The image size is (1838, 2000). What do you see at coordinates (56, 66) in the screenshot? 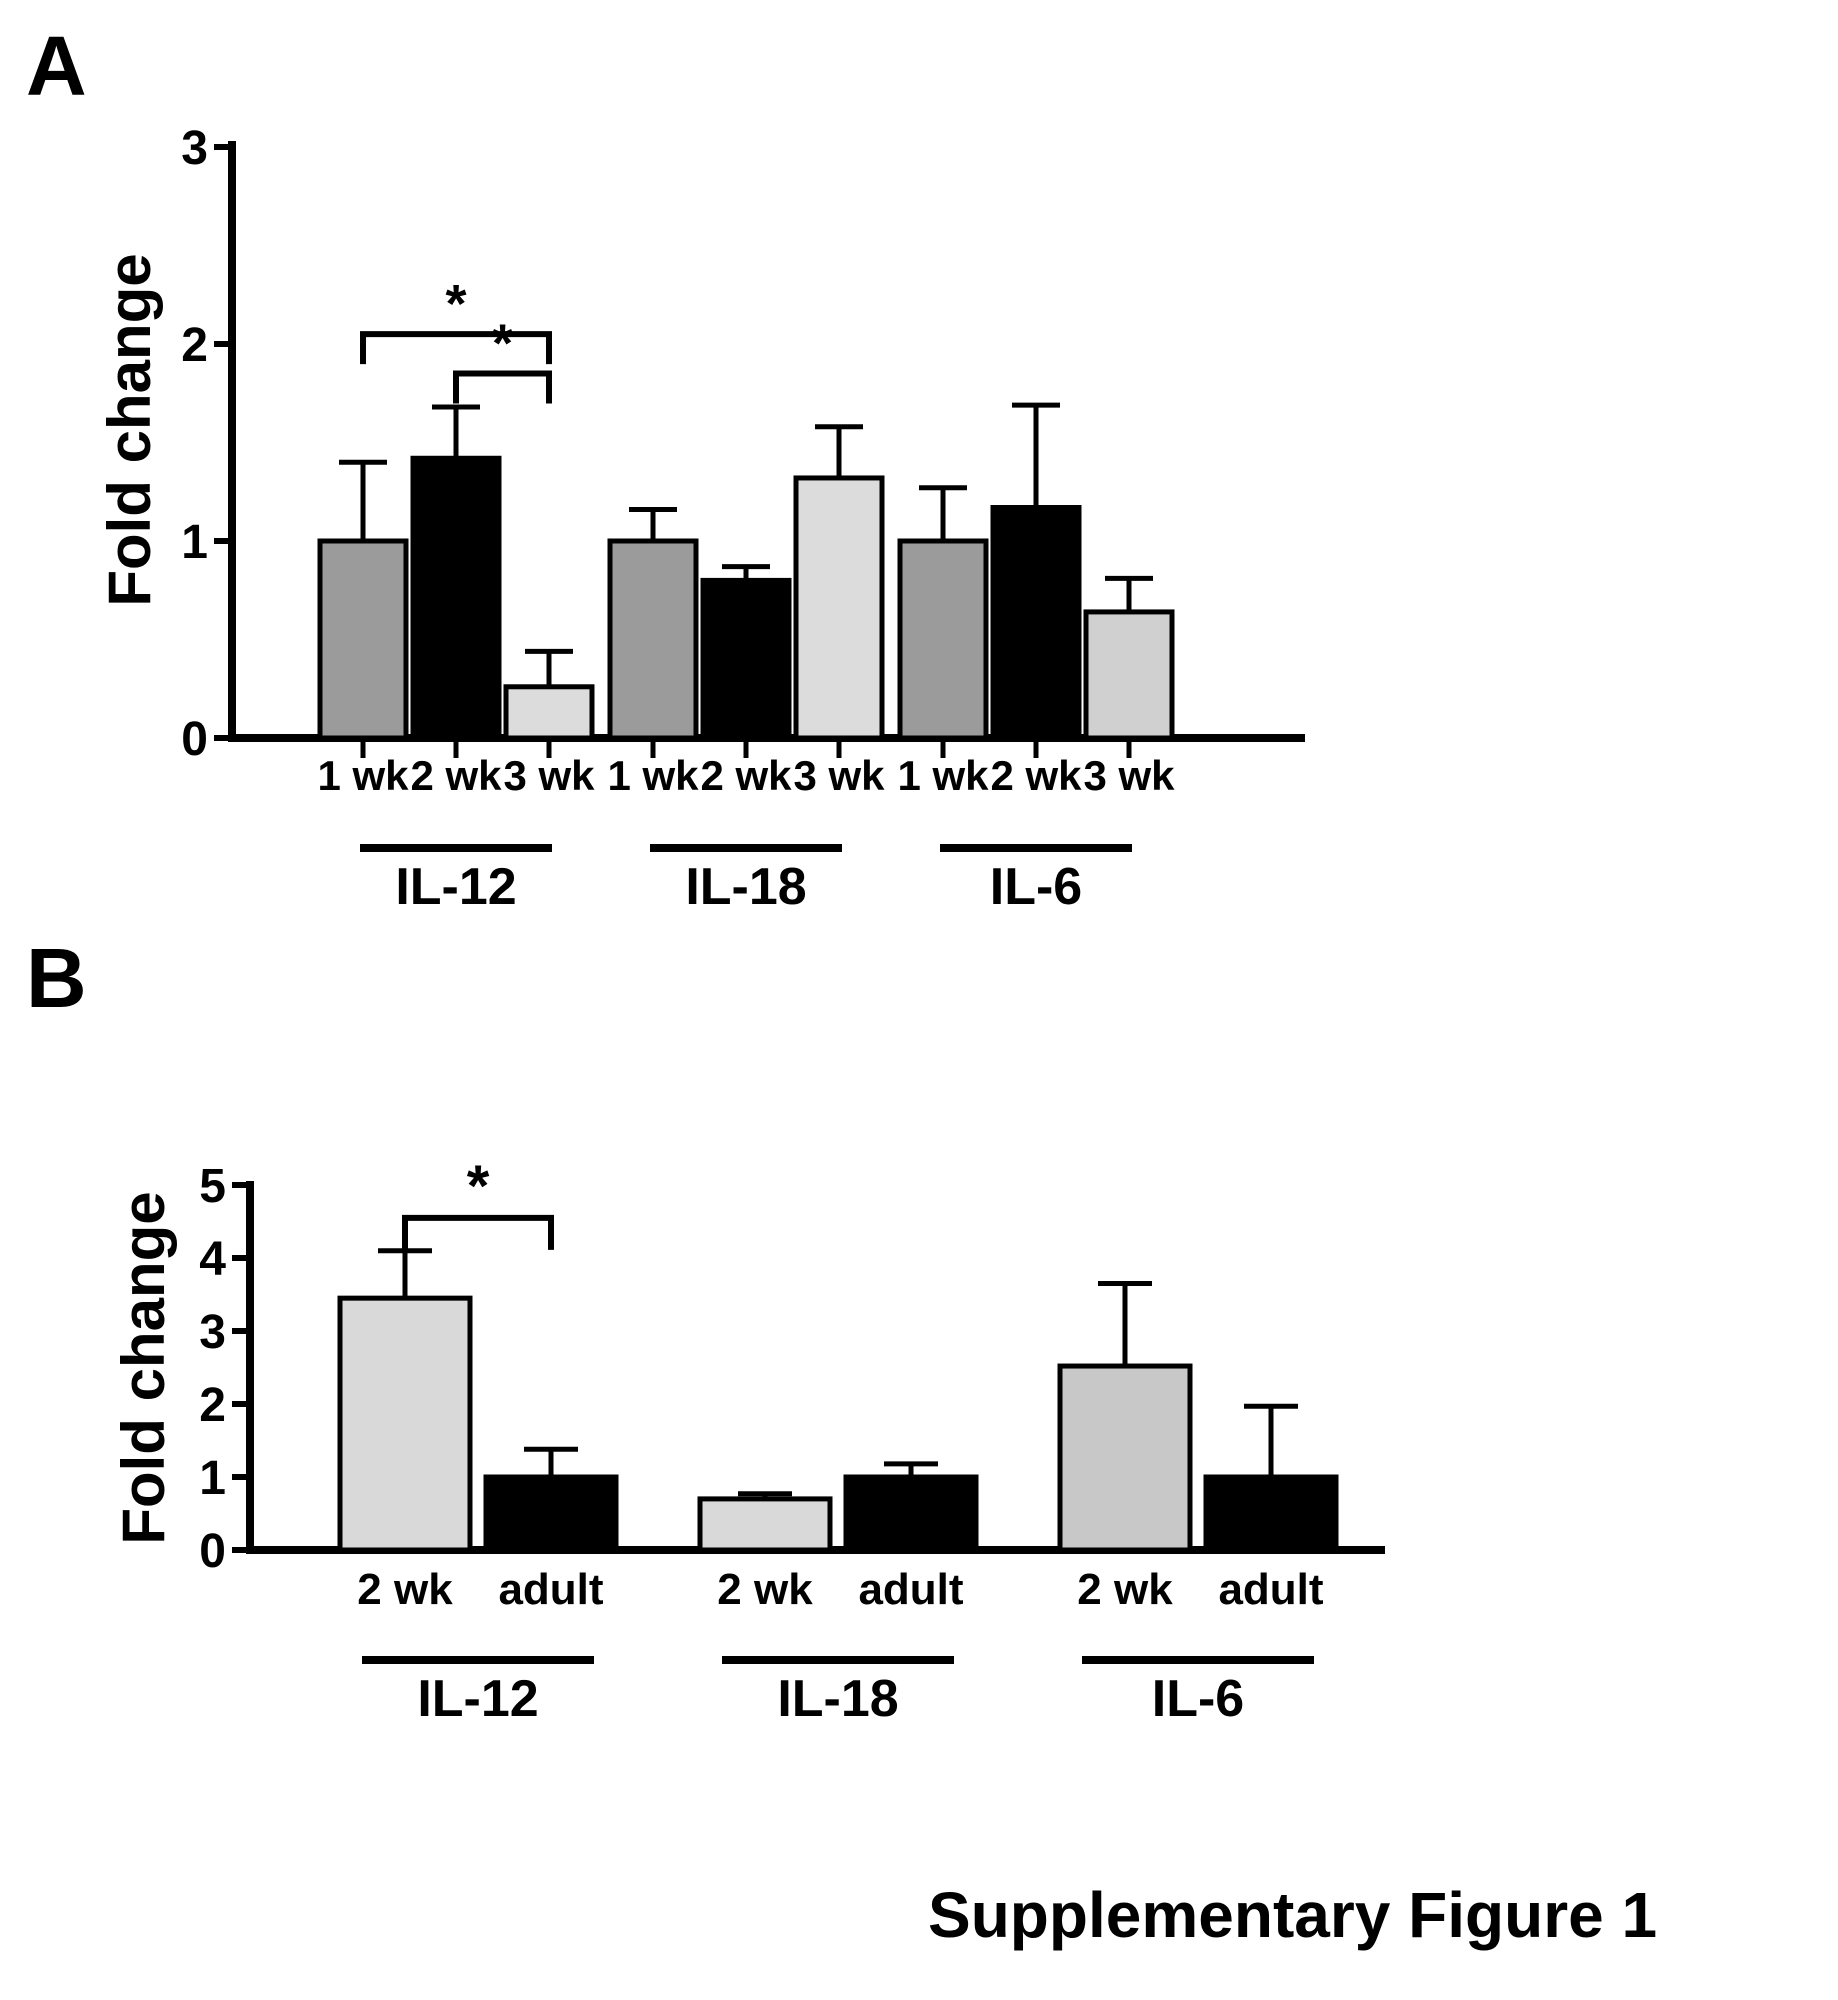
I see `panel-a-label: A` at bounding box center [56, 66].